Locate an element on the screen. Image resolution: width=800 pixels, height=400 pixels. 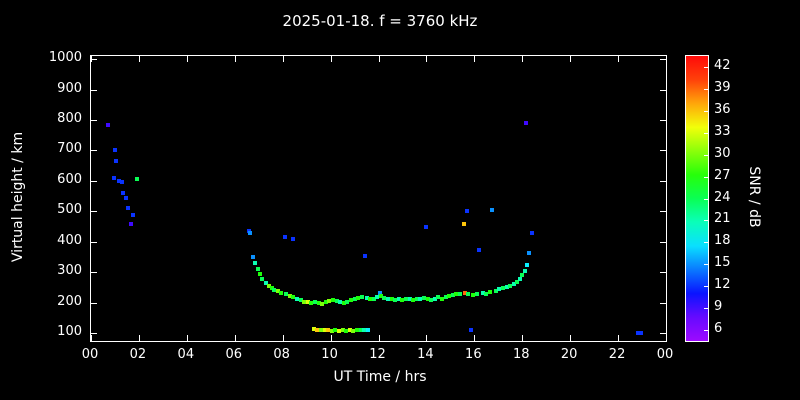
y-tick-label: 1000 is located at coordinates (65, 58).